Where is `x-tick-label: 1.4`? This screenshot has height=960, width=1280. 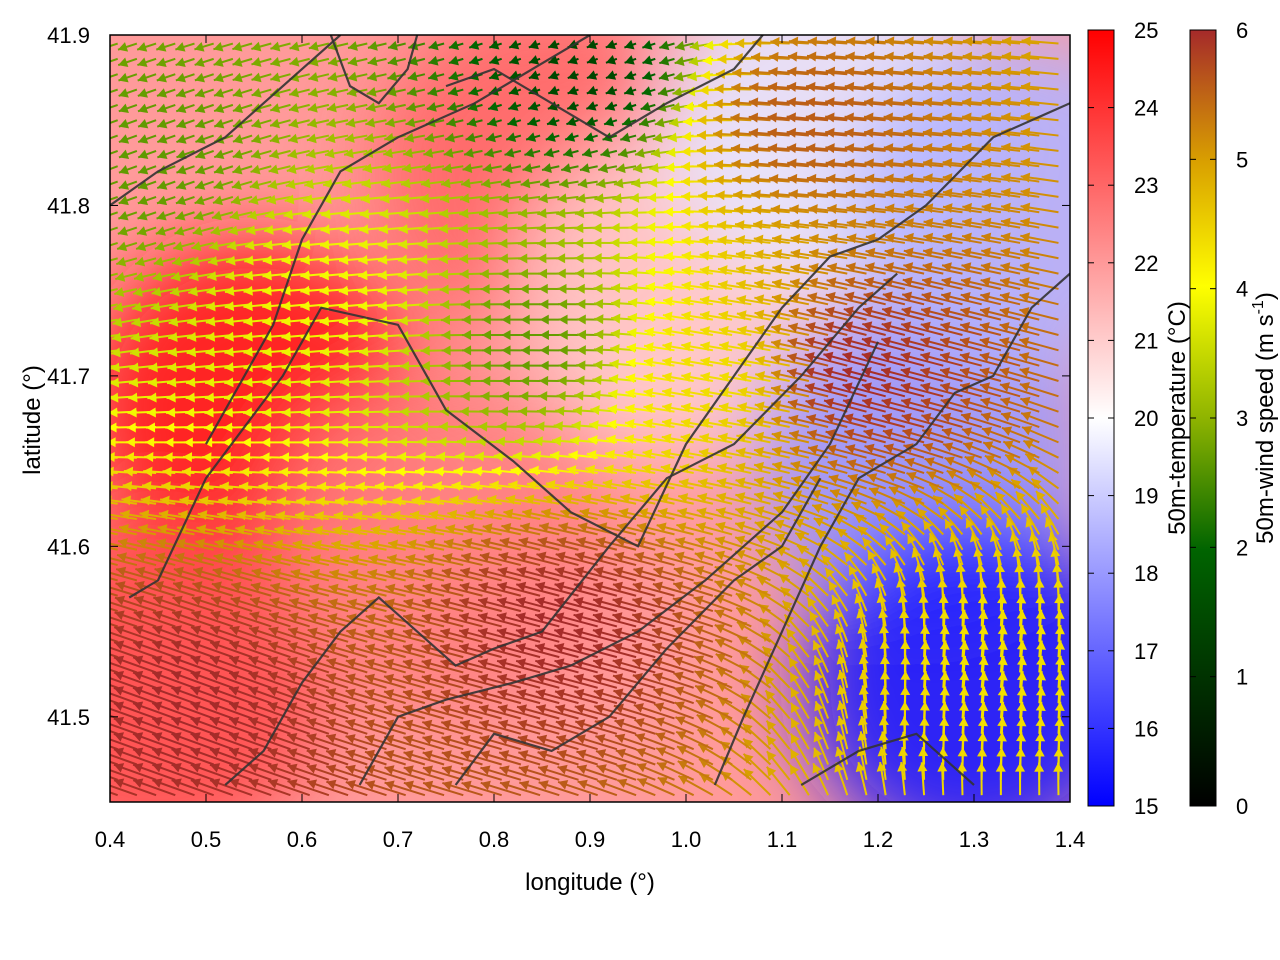
x-tick-label: 1.4 is located at coordinates (1070, 839).